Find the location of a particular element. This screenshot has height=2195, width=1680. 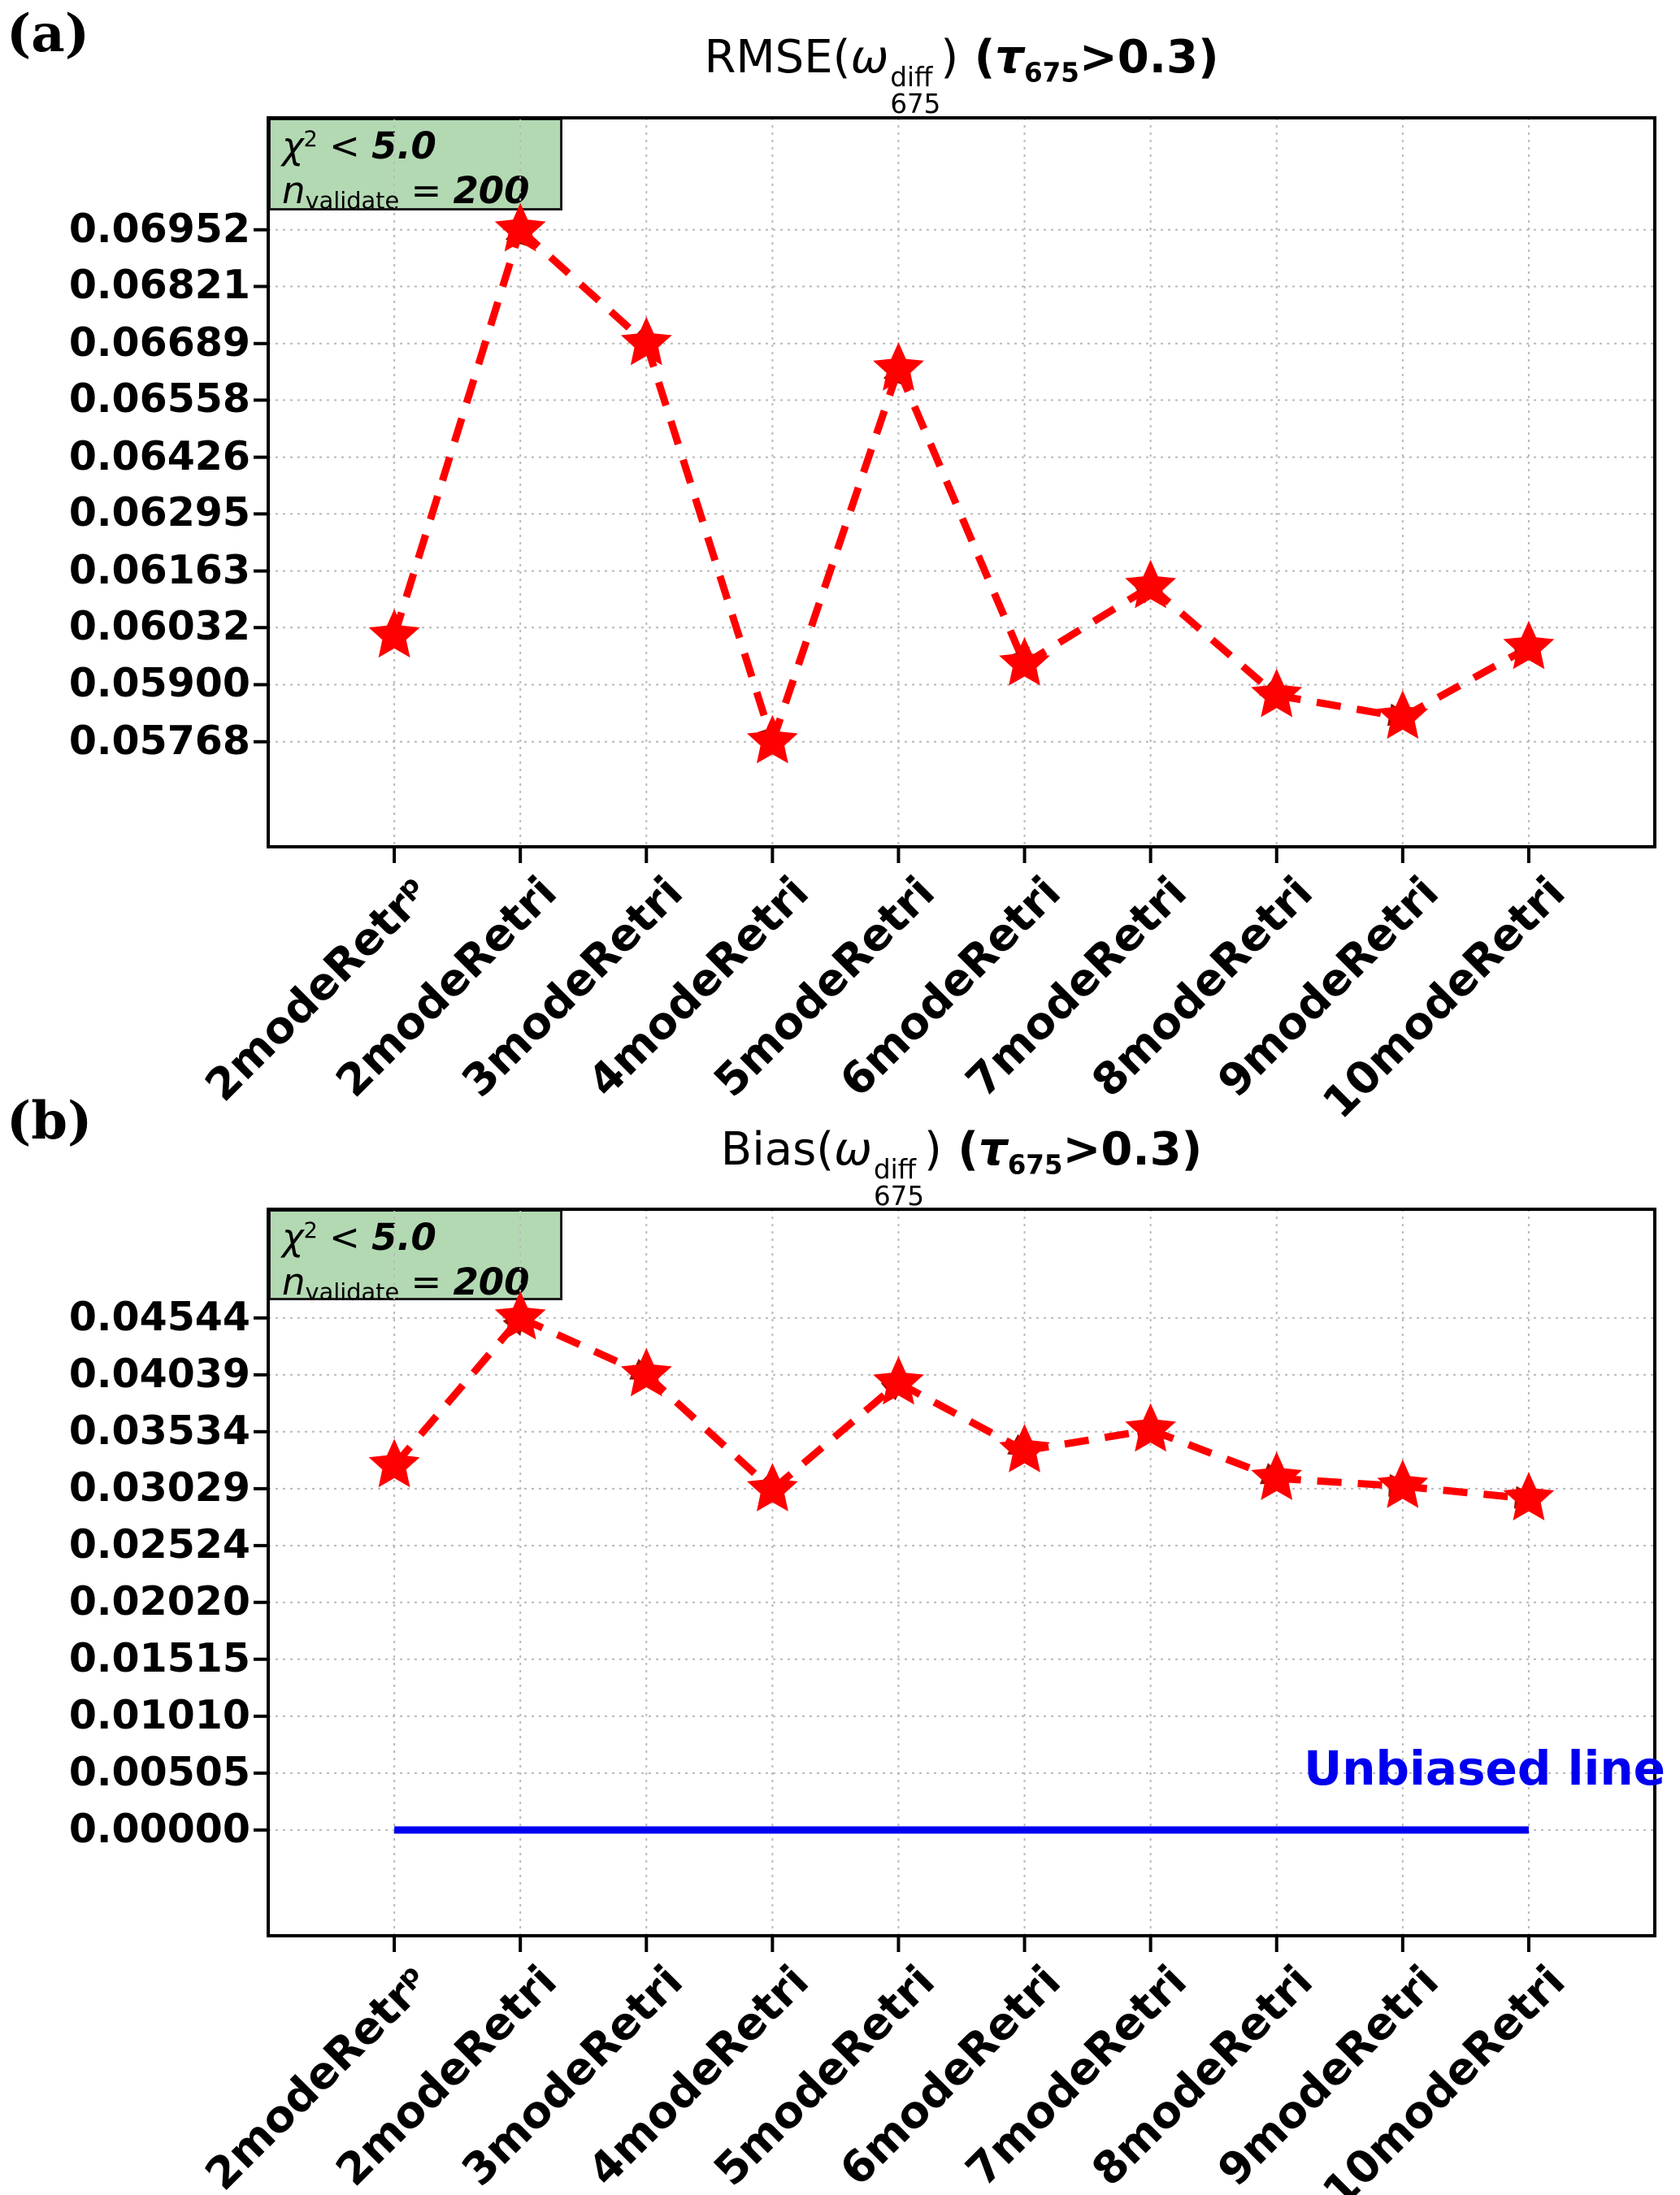

y-tick-label: 0.06032 is located at coordinates (159, 626).